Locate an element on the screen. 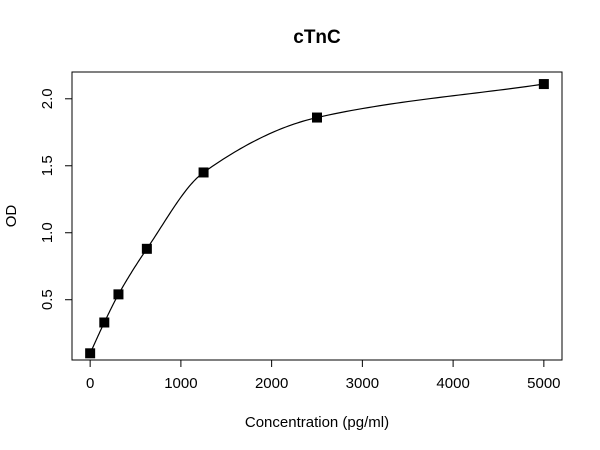  y-tick-label: 1.0 is located at coordinates (47, 232).